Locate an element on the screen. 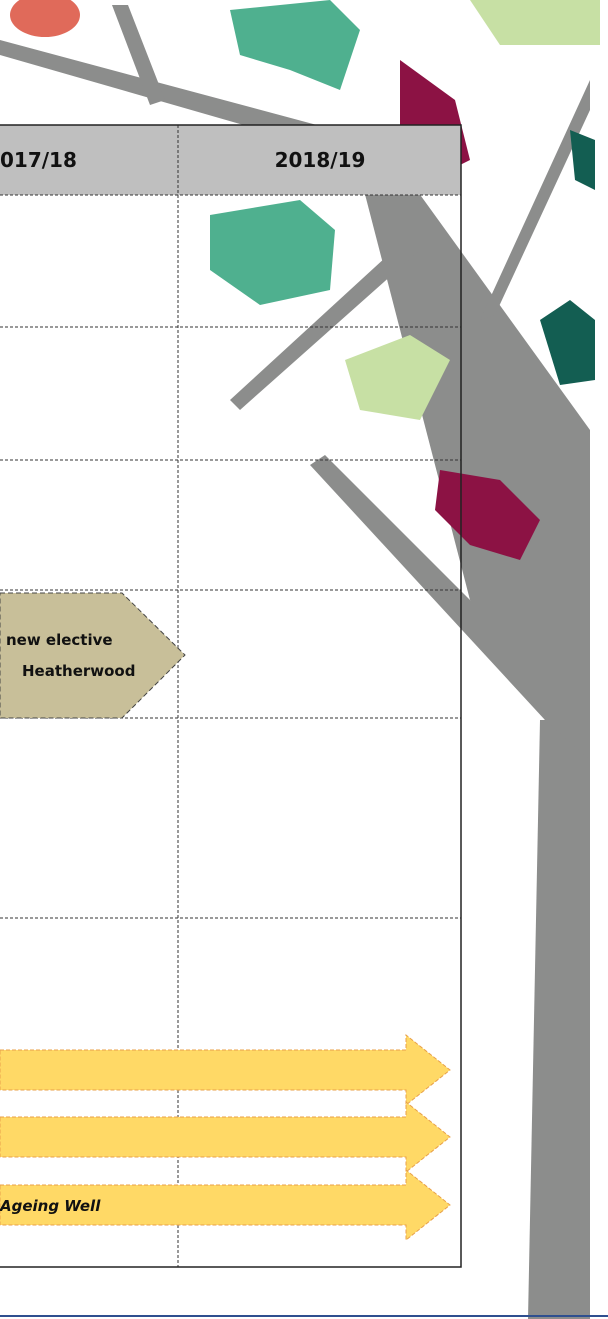  arrow-label: Ageing Well is located at coordinates (50, 1206).